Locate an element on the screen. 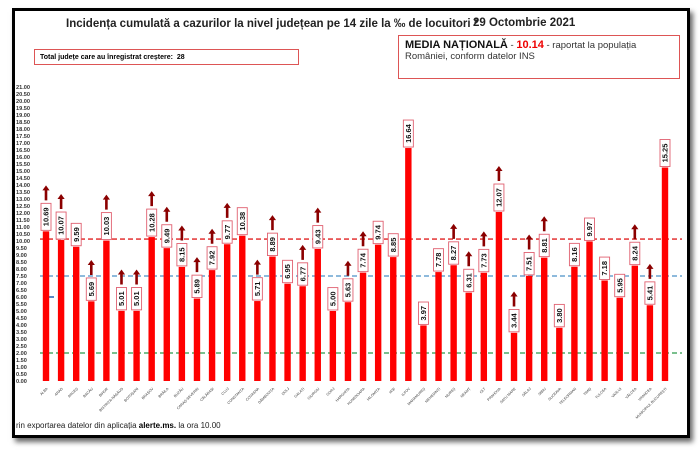  y-tick-label: 6.50 is located at coordinates (21, 291).